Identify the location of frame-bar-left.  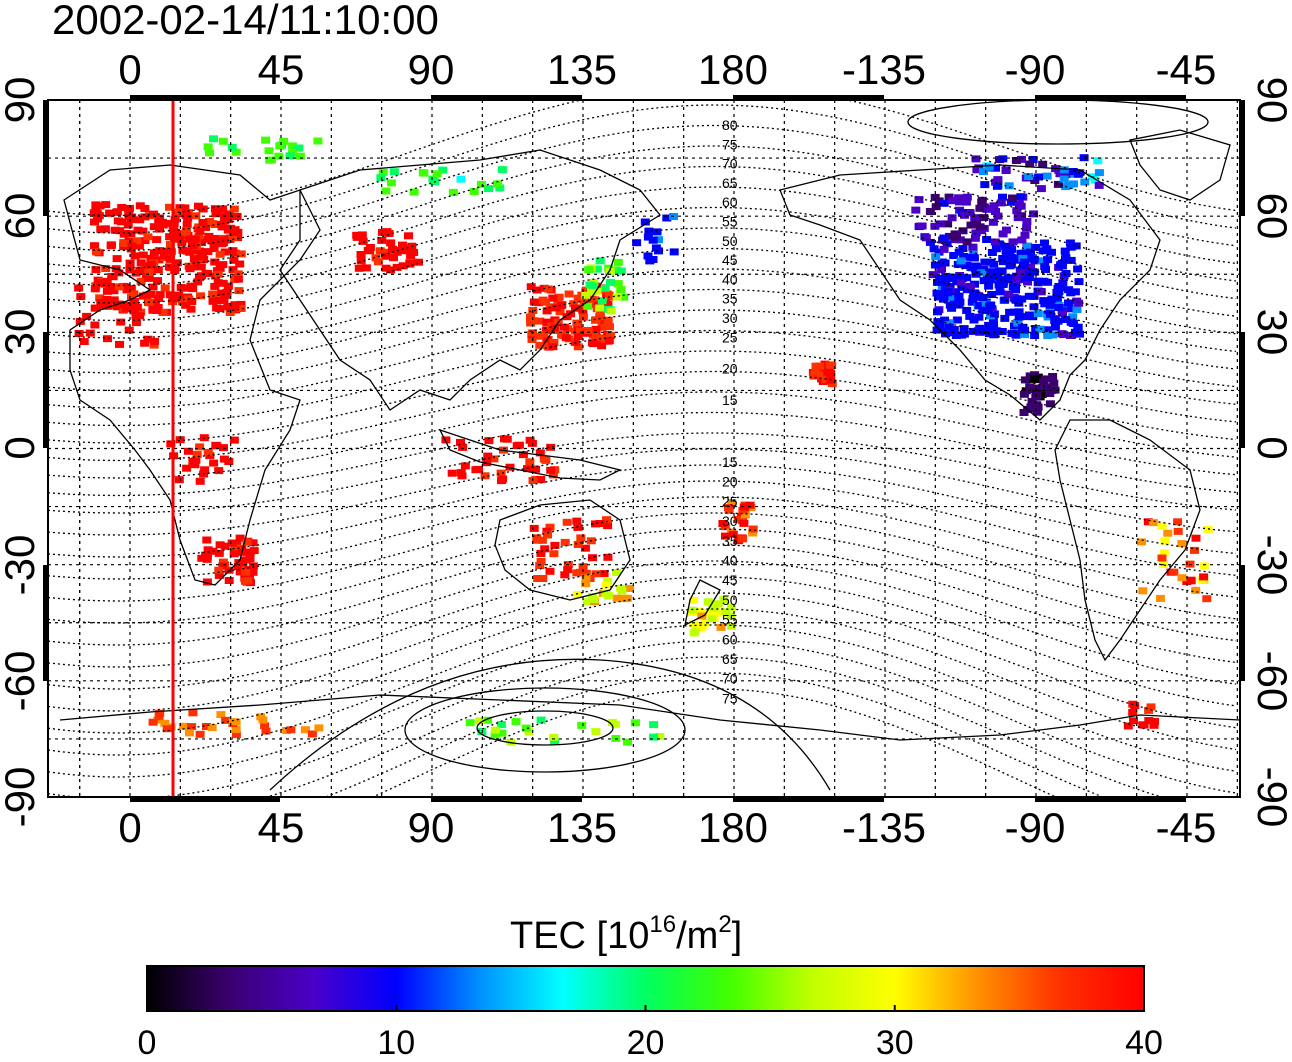
(46, 158).